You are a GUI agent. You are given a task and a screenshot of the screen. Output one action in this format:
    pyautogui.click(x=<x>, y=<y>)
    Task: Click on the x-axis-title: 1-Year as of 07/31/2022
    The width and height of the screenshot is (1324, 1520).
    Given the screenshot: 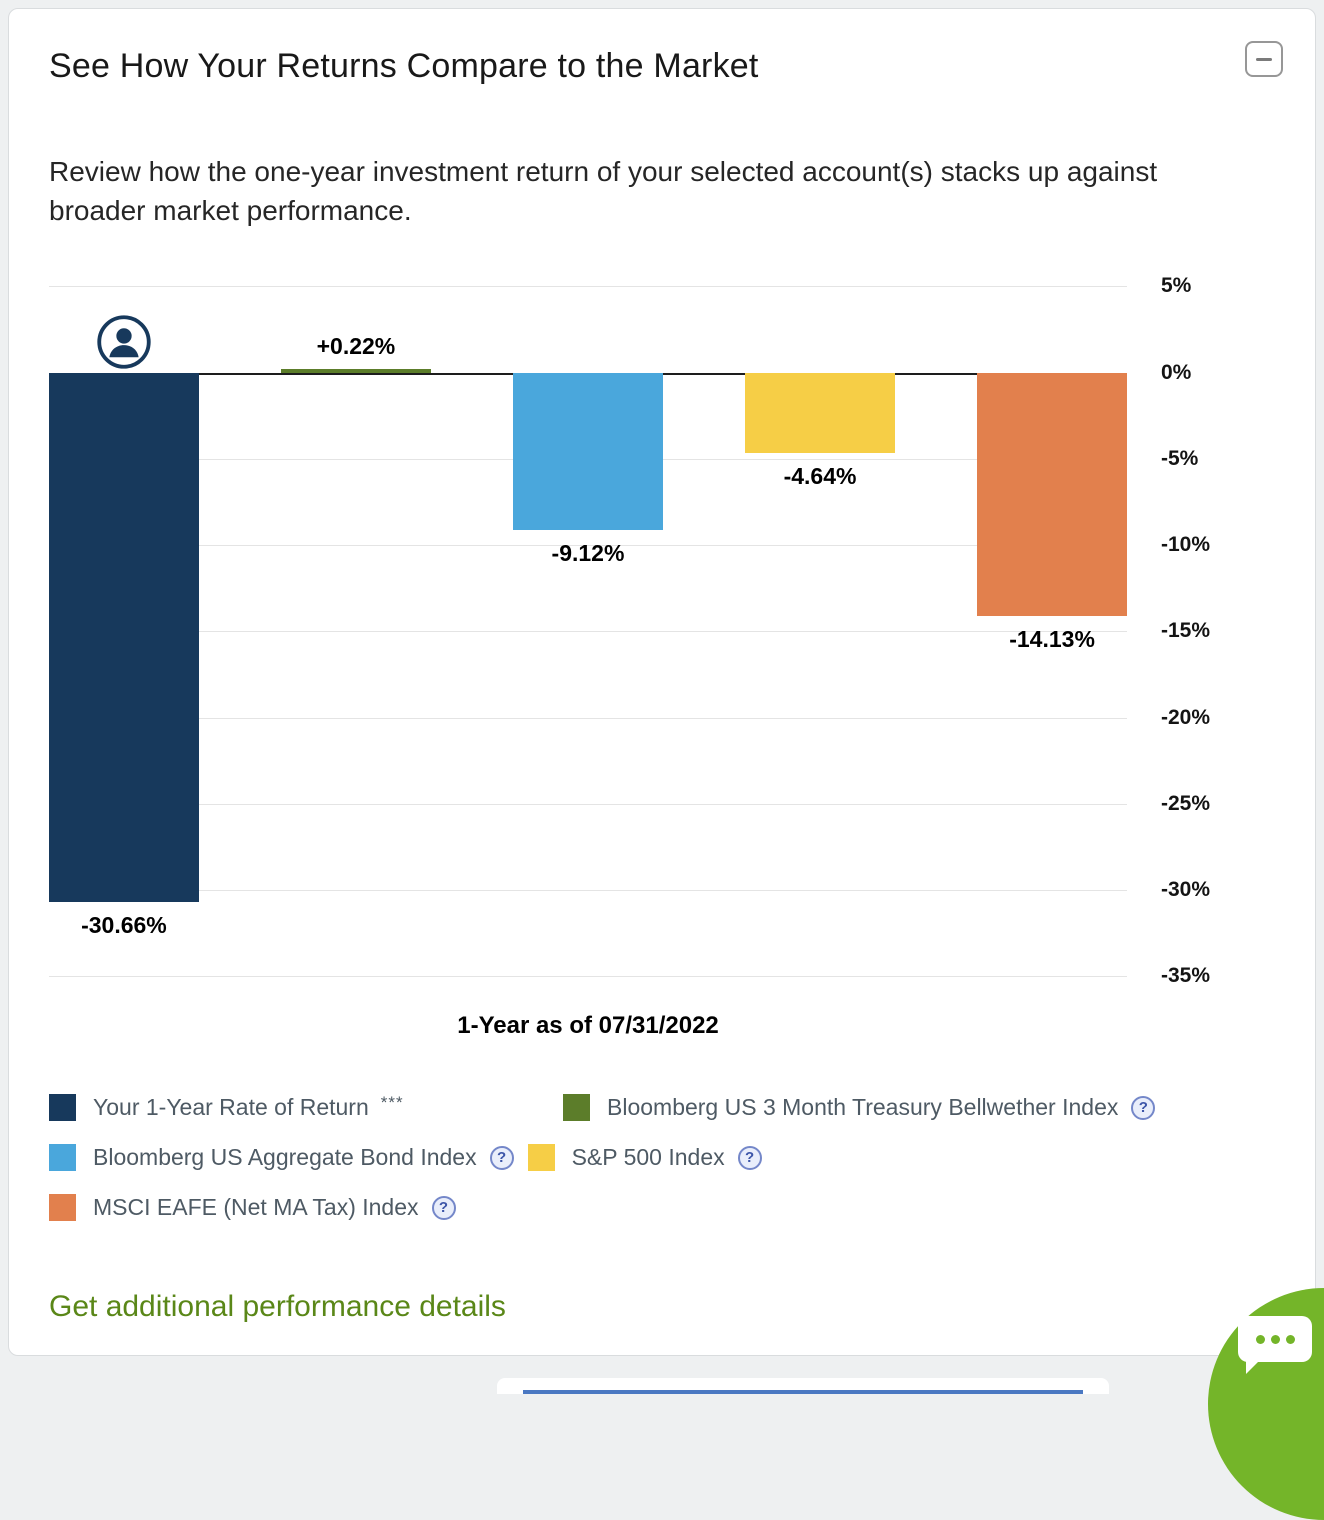 What is the action you would take?
    pyautogui.click(x=588, y=1026)
    